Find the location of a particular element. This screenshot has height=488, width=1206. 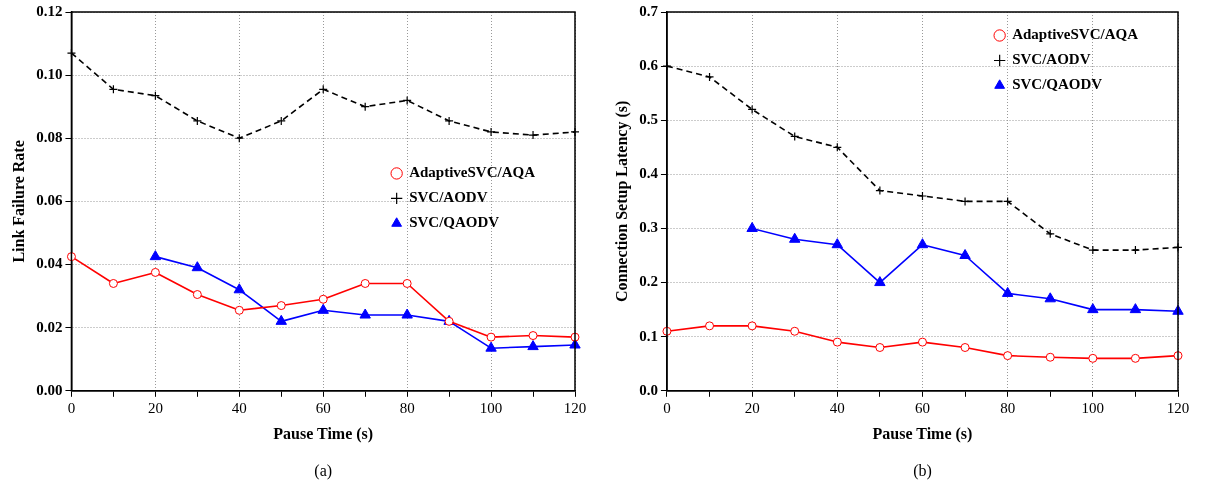

y-axis-title: Link Failure Rate is located at coordinates (18, 201).